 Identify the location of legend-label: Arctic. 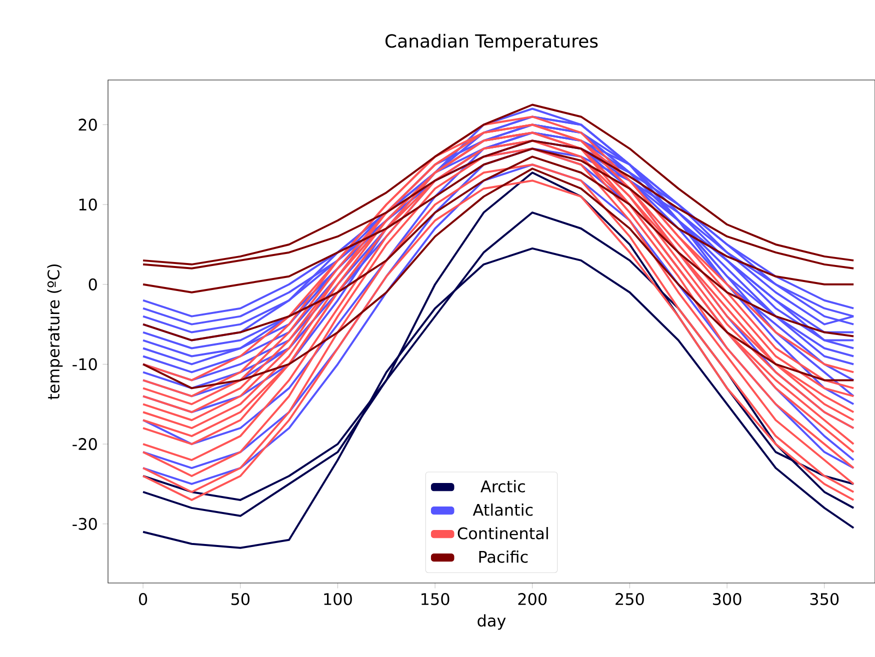
(502, 486).